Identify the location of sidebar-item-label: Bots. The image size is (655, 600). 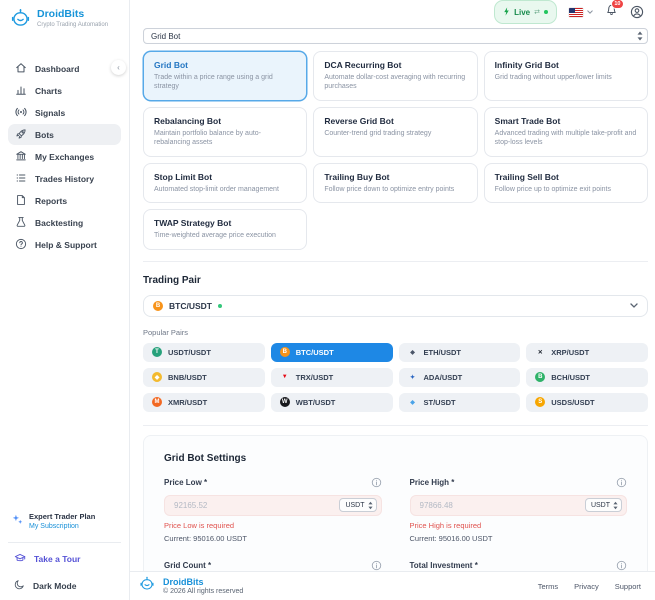
(44, 134).